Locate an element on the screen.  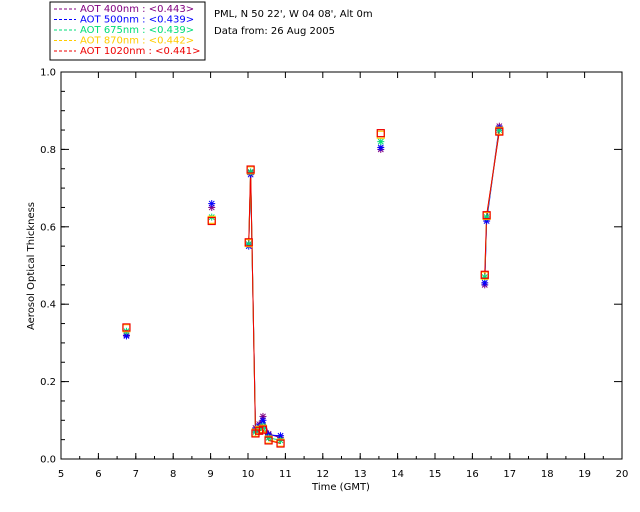
legend-entry: AOT 870nm : <0.442> is located at coordinates (137, 41).